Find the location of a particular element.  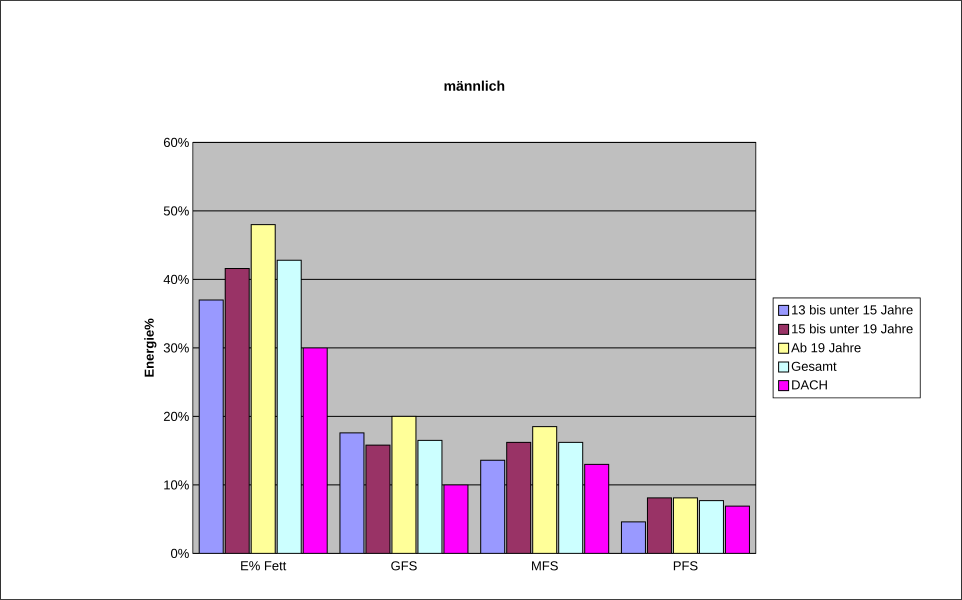

legend-label: DACH is located at coordinates (809, 385).